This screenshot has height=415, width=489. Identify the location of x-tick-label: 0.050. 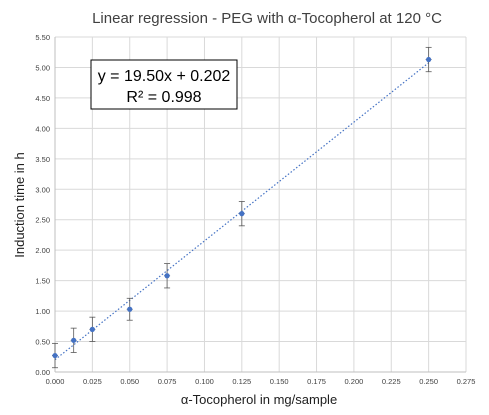
(129, 381).